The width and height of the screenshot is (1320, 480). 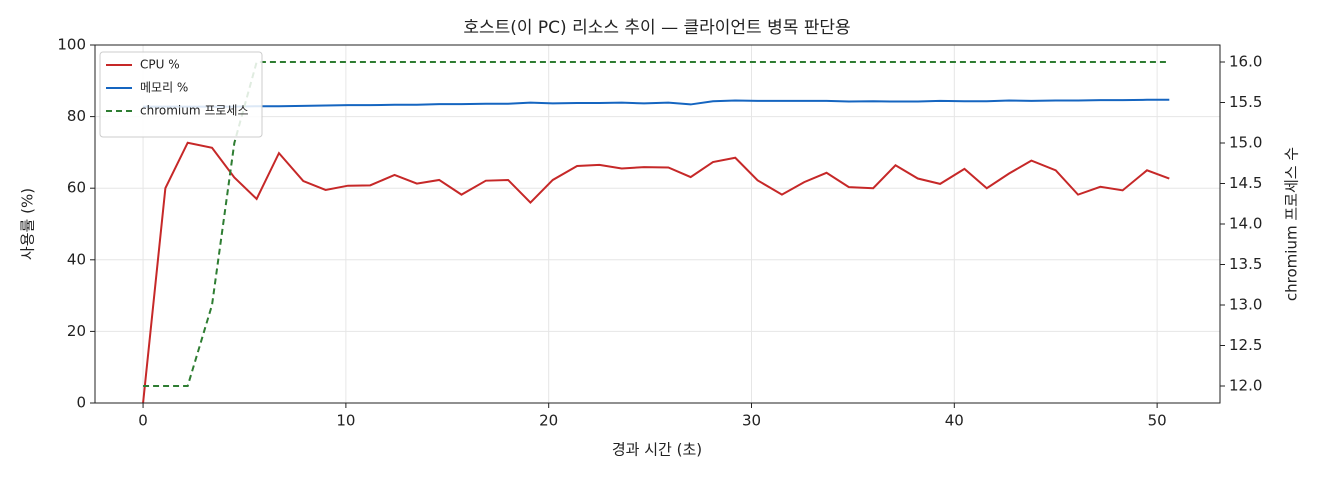 What do you see at coordinates (164, 88) in the screenshot?
I see `legend-label: 메모리 %` at bounding box center [164, 88].